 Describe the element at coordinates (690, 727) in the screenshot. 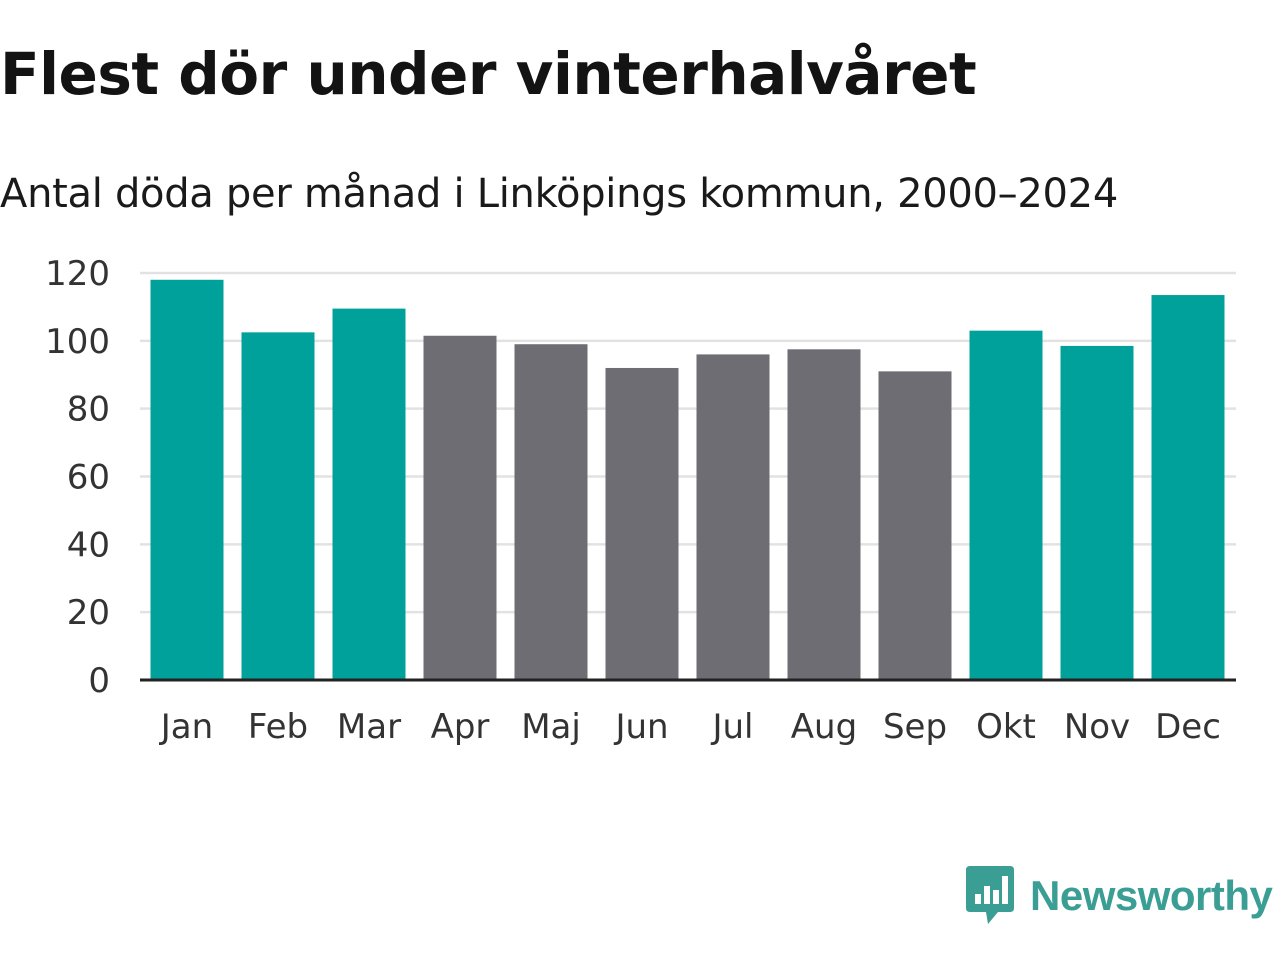

I see `x-axis-ticks: Jan Feb Mar Apr Maj Jun Jul Aug Sep Okt Nov Dec` at that location.